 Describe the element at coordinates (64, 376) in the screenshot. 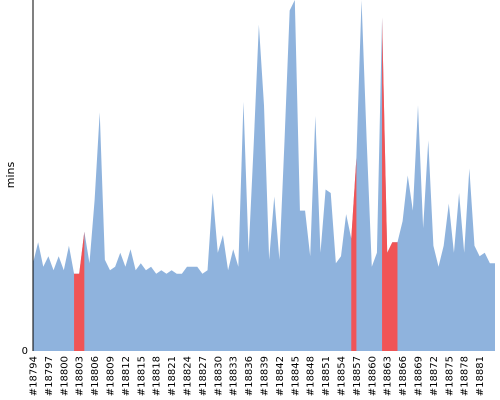

I see `x-tick-label: #18800` at that location.